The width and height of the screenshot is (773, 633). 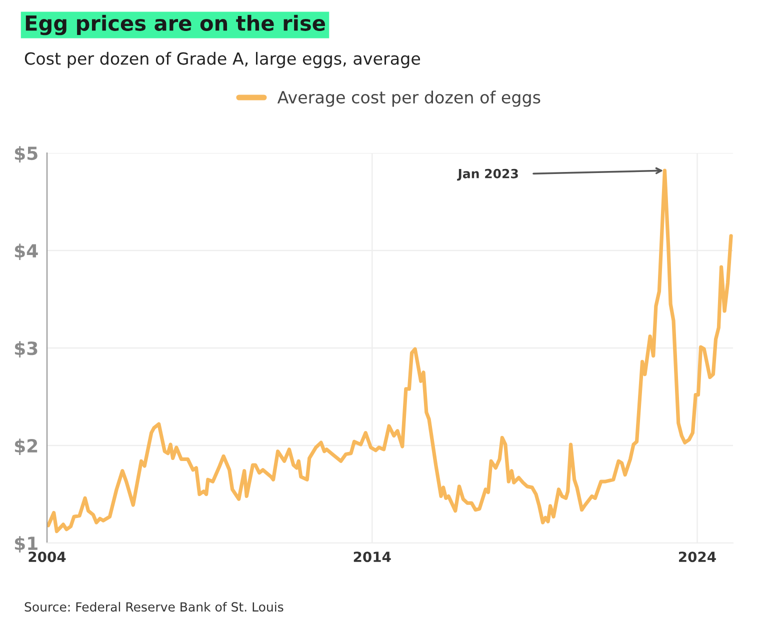 I want to click on y-tick-label: $3, so click(x=26, y=349).